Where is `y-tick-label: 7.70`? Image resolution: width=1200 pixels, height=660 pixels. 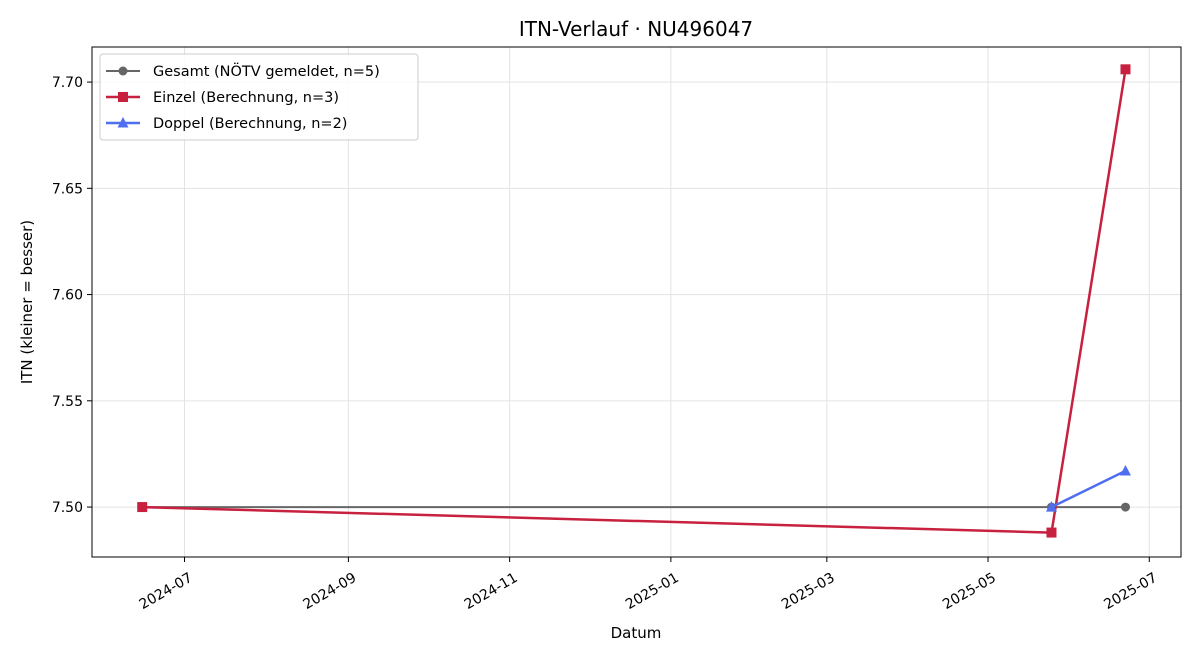 y-tick-label: 7.70 is located at coordinates (67, 83).